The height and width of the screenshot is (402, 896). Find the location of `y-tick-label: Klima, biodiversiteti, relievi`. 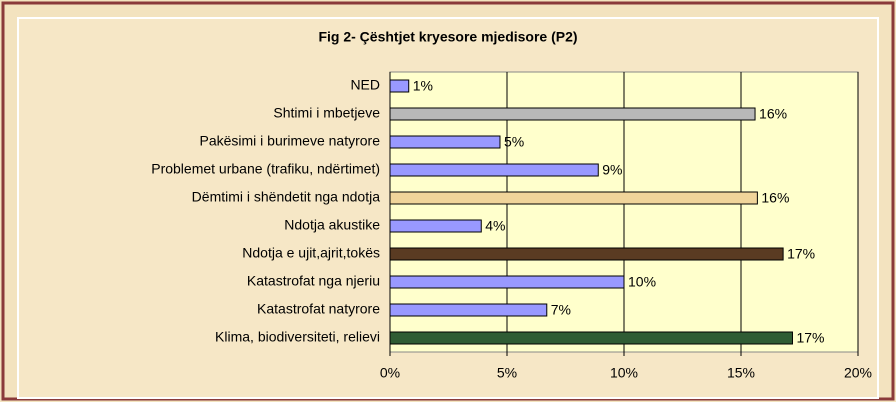

y-tick-label: Klima, biodiversiteti, relievi is located at coordinates (297, 337).